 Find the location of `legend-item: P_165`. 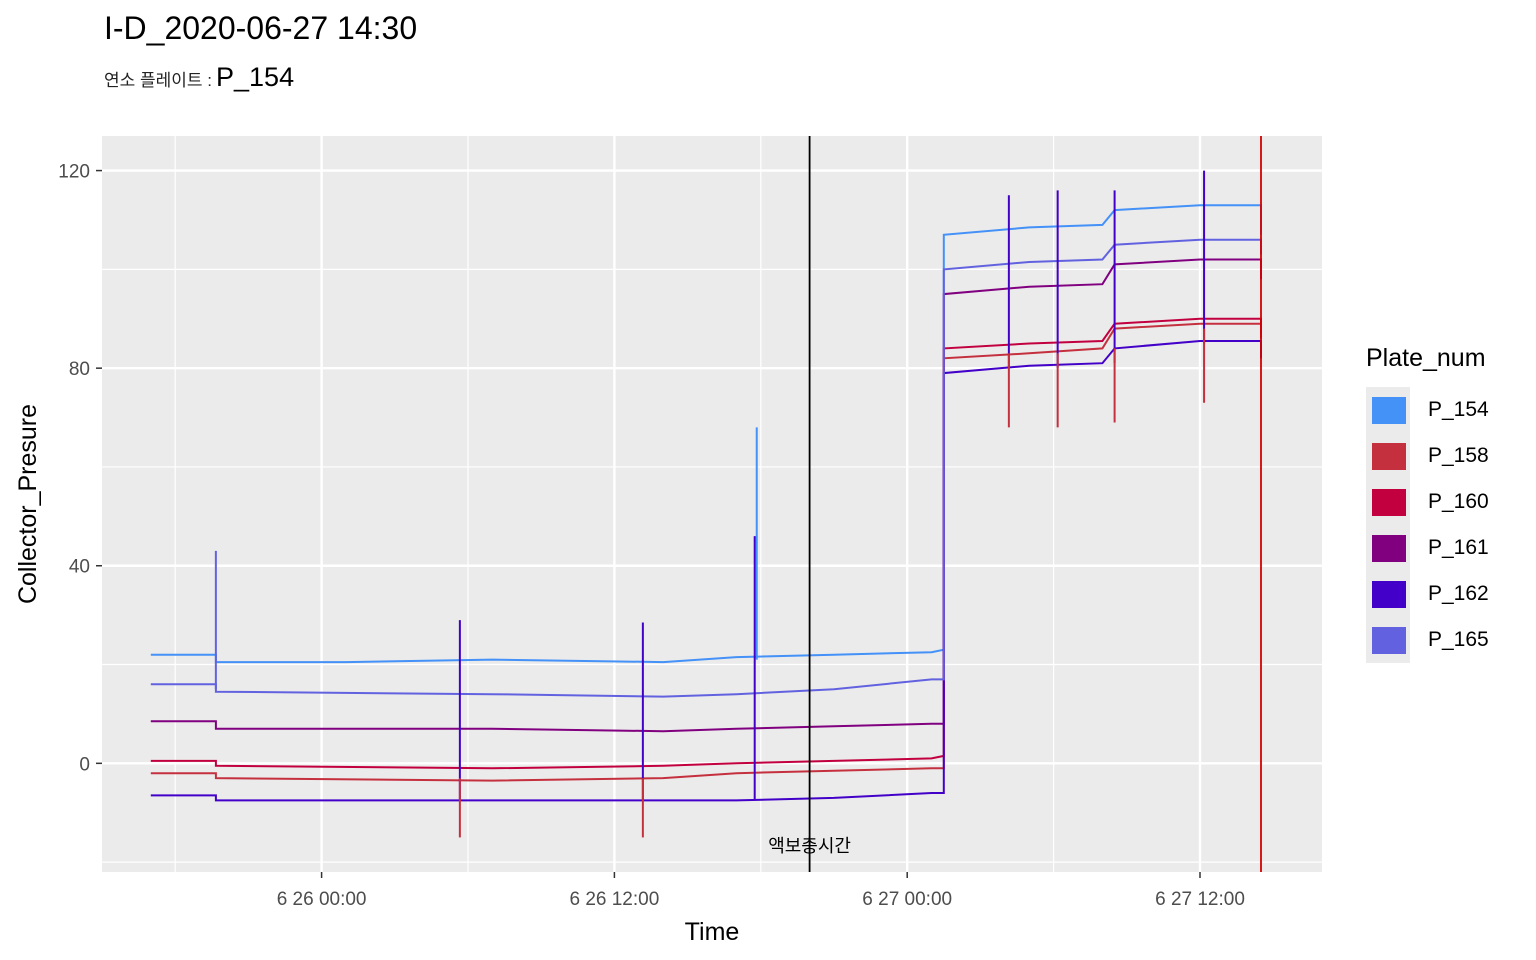

legend-item: P_165 is located at coordinates (1427, 640).